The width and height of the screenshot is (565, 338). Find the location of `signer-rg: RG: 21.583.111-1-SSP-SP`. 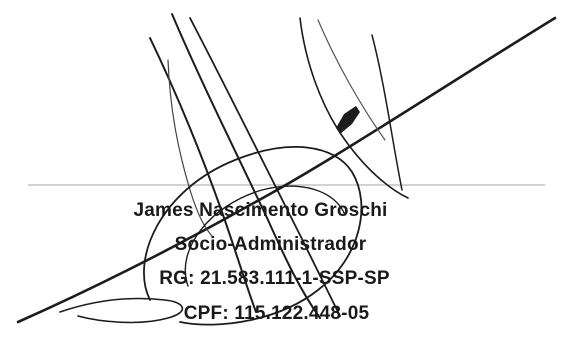

signer-rg: RG: 21.583.111-1-SSP-SP is located at coordinates (274, 278).